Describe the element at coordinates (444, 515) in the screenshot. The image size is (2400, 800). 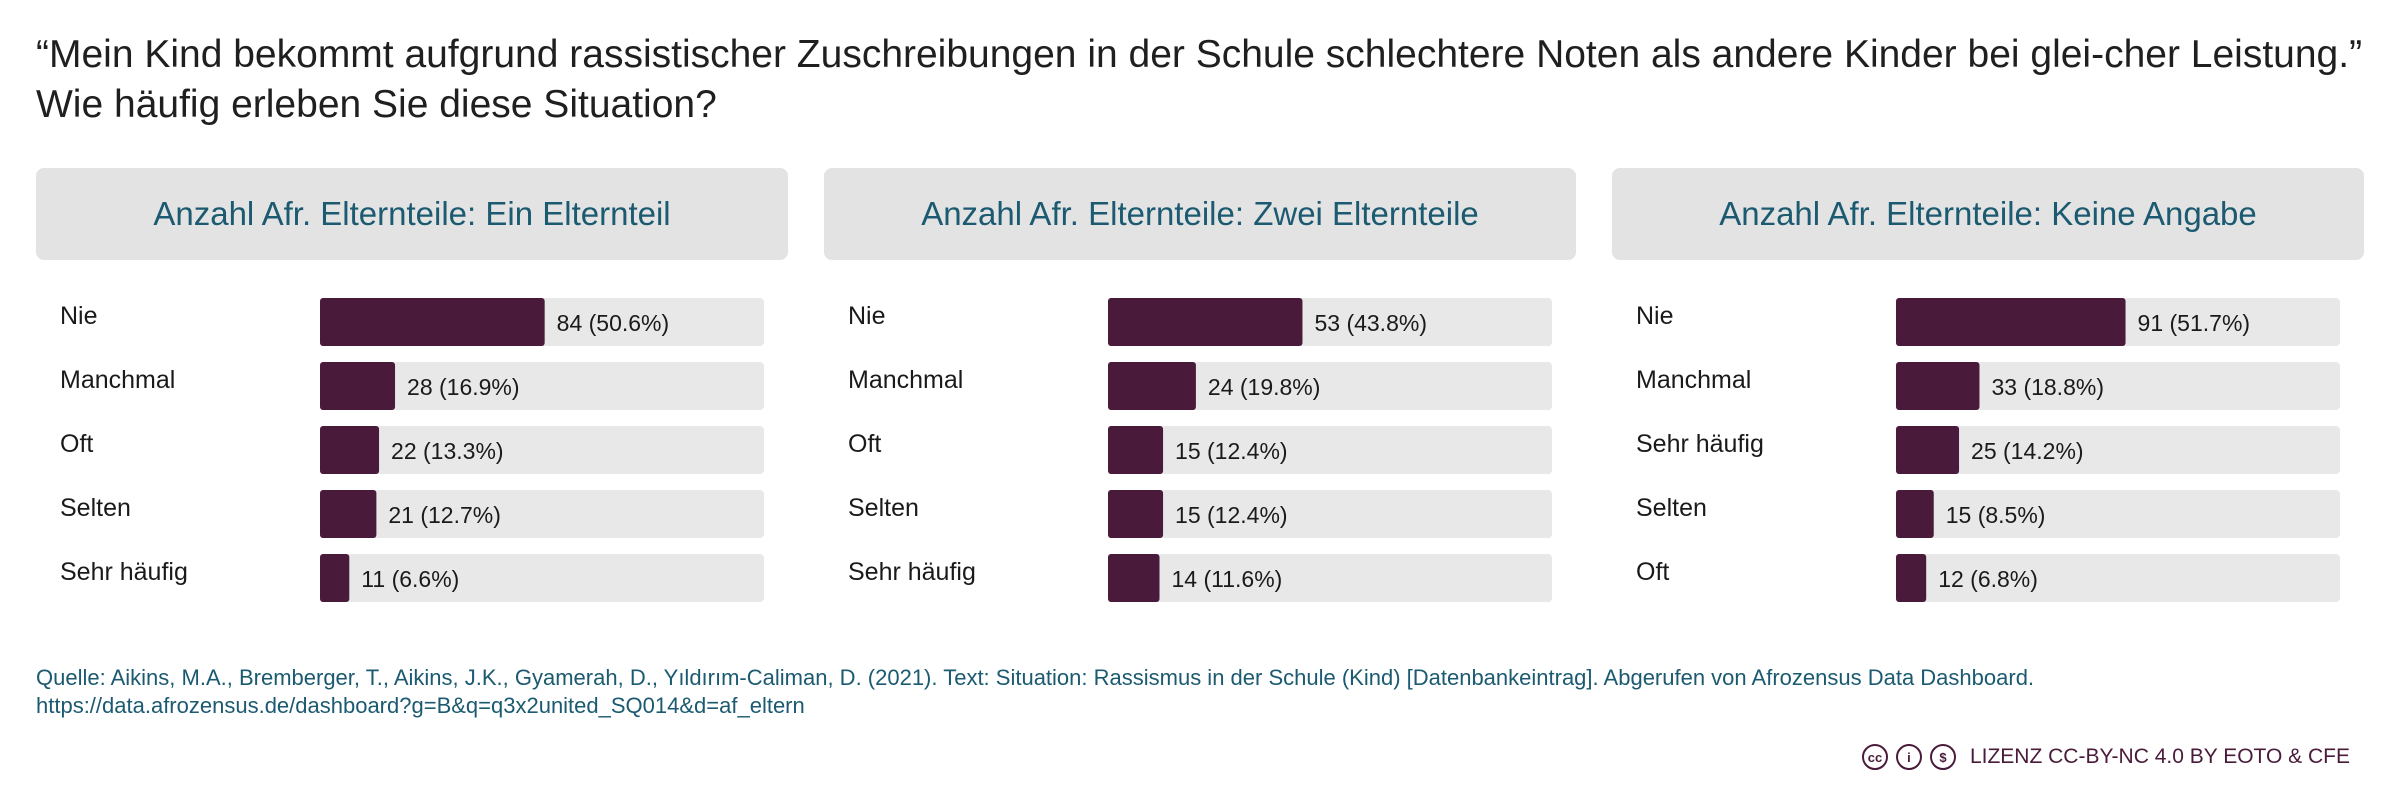
I see `data-label: 21 (12.7%)` at that location.